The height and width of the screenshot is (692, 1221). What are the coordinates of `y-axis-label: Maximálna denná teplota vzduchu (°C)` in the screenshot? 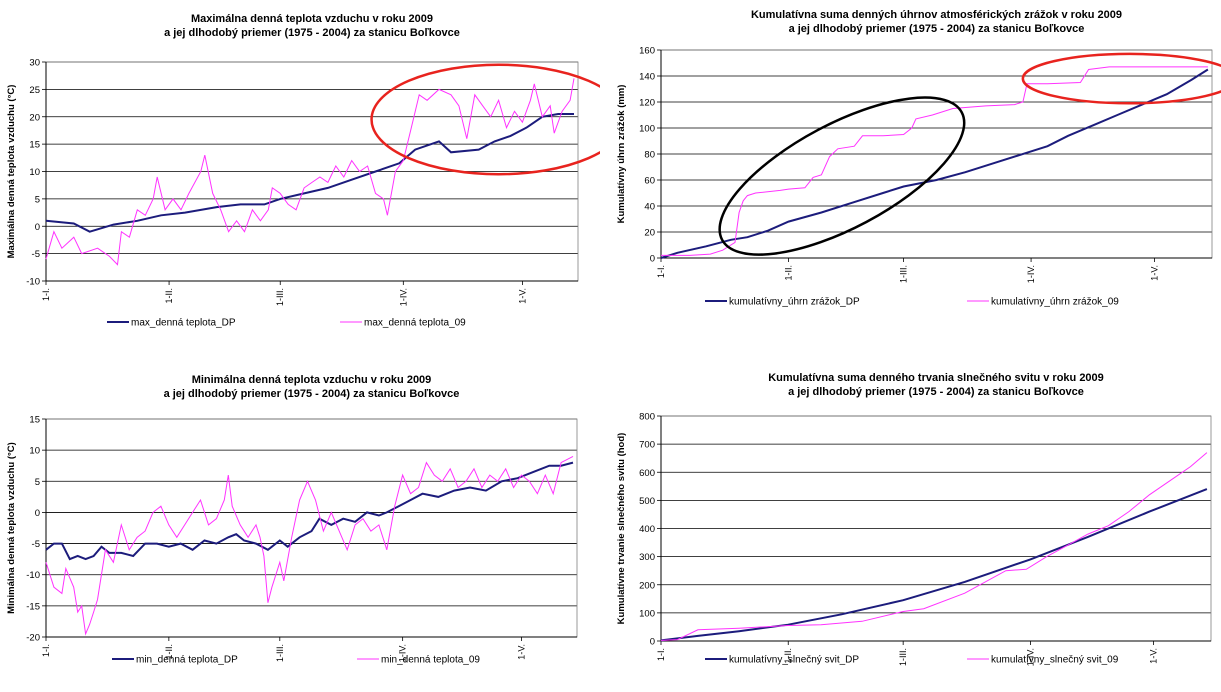 It's located at (11, 172).